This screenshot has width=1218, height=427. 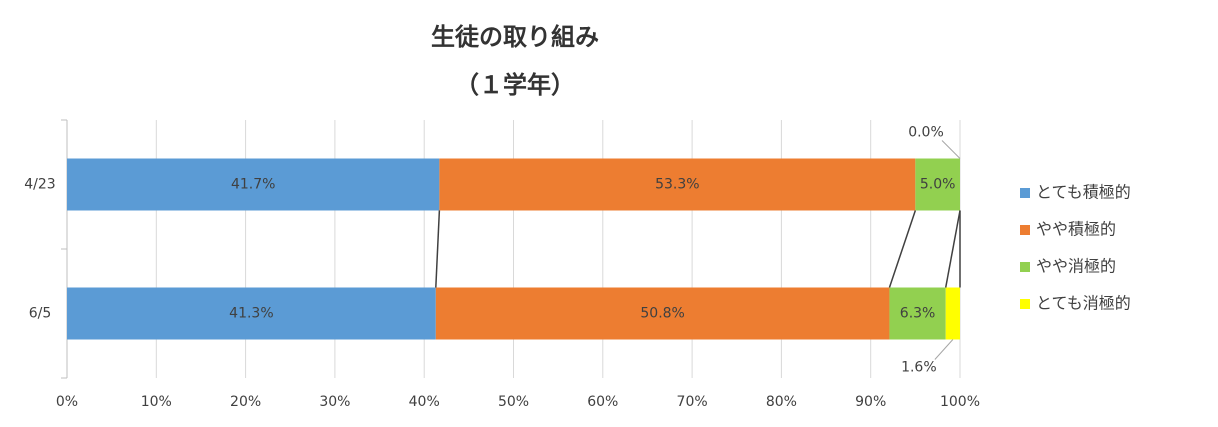 I want to click on legend-label: やや消極的, so click(x=1076, y=266).